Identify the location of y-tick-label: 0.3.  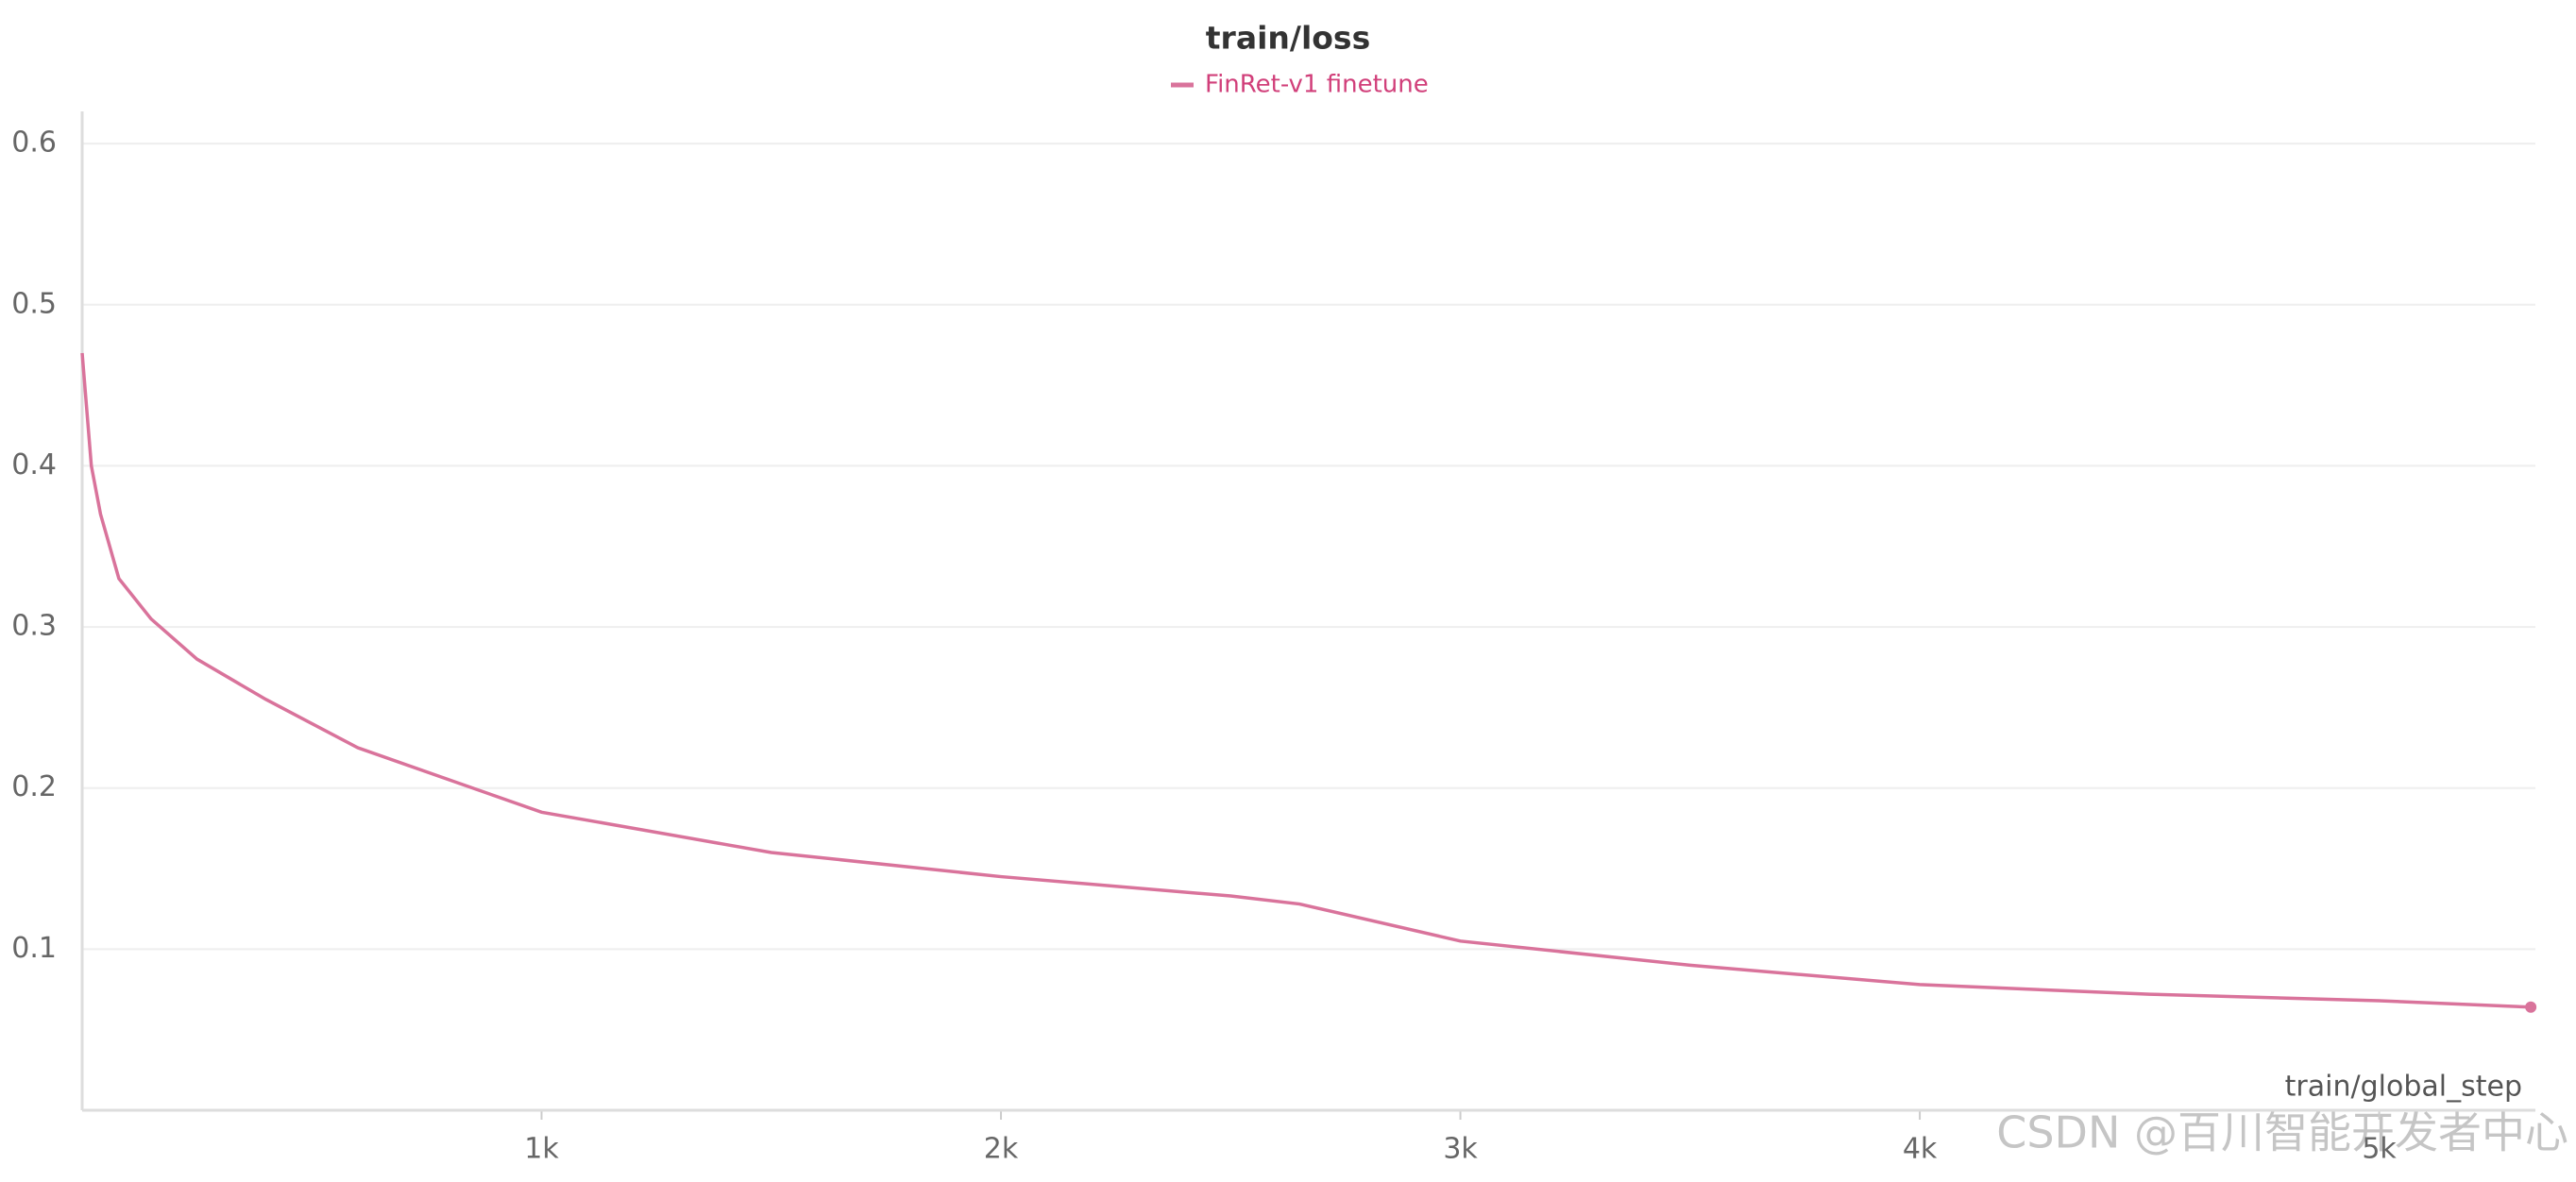
(34, 626).